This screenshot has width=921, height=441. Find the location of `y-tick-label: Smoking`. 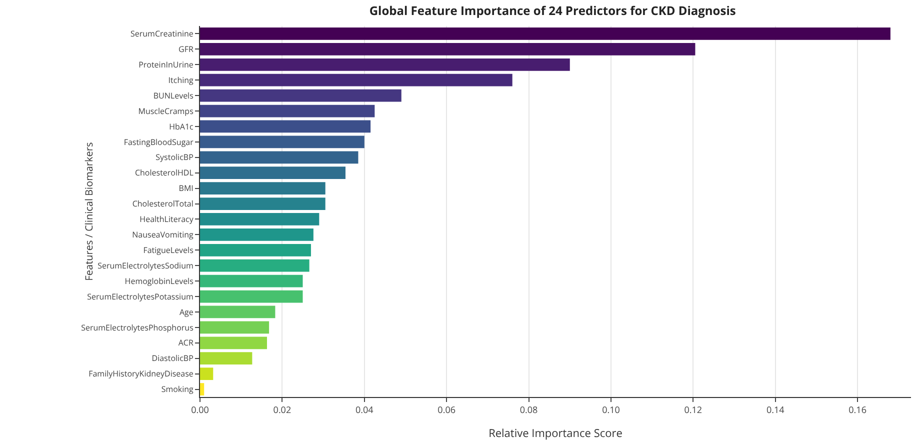

y-tick-label: Smoking is located at coordinates (177, 390).